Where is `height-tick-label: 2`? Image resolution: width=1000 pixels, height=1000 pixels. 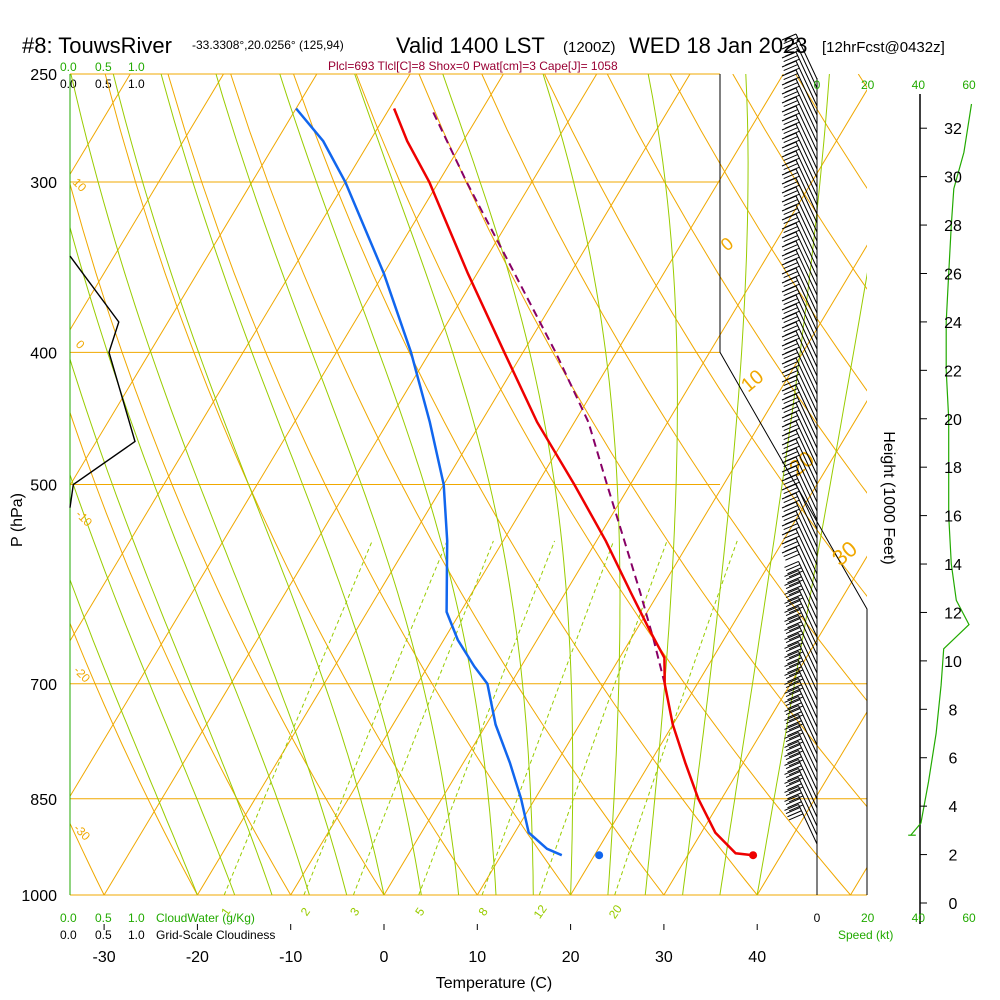
height-tick-label: 2 is located at coordinates (953, 856).